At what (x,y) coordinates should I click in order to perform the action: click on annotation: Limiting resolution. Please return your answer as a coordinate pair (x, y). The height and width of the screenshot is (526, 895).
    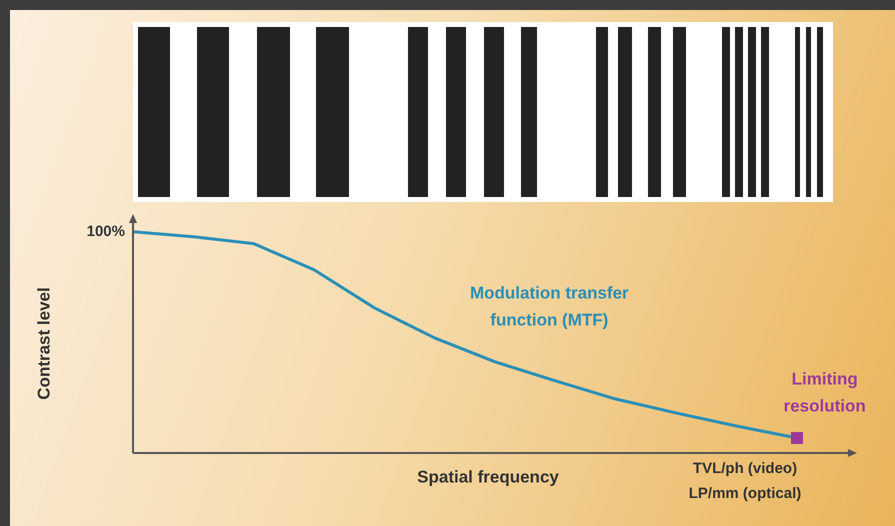
    Looking at the image, I should click on (825, 393).